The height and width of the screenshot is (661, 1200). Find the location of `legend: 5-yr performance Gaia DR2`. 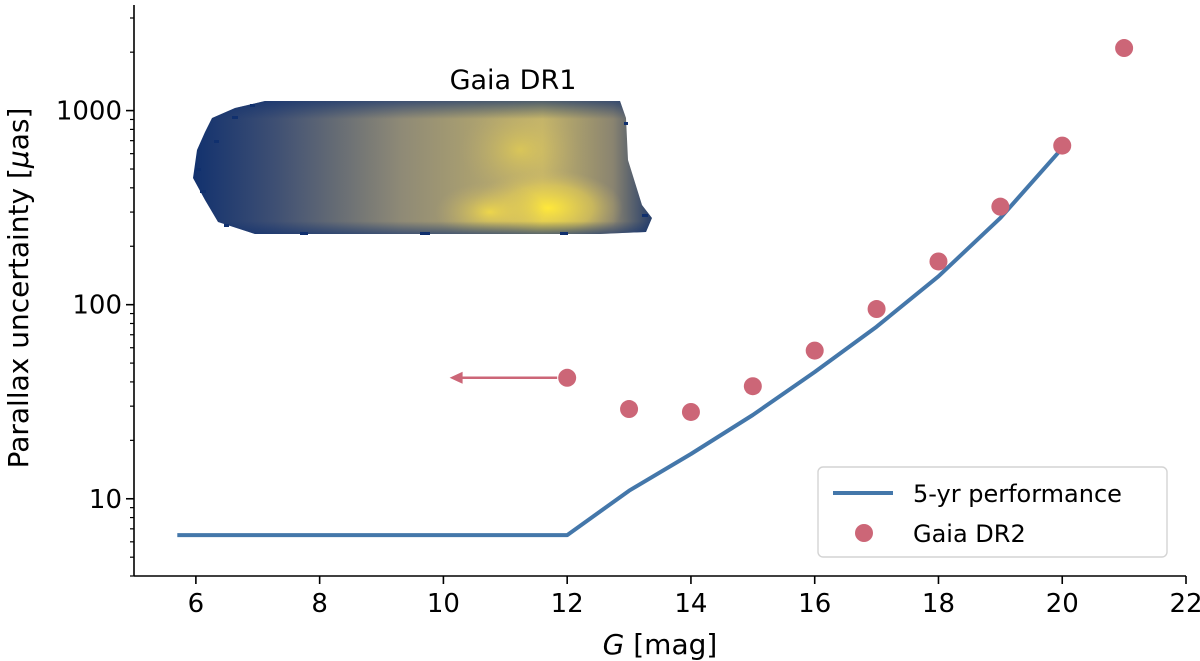

legend: 5-yr performance Gaia DR2 is located at coordinates (992, 512).